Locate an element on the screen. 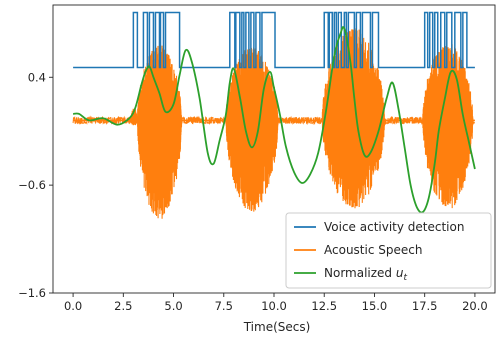 Image resolution: width=502 pixels, height=339 pixels. y-tick-label: −1.6 is located at coordinates (32, 293).